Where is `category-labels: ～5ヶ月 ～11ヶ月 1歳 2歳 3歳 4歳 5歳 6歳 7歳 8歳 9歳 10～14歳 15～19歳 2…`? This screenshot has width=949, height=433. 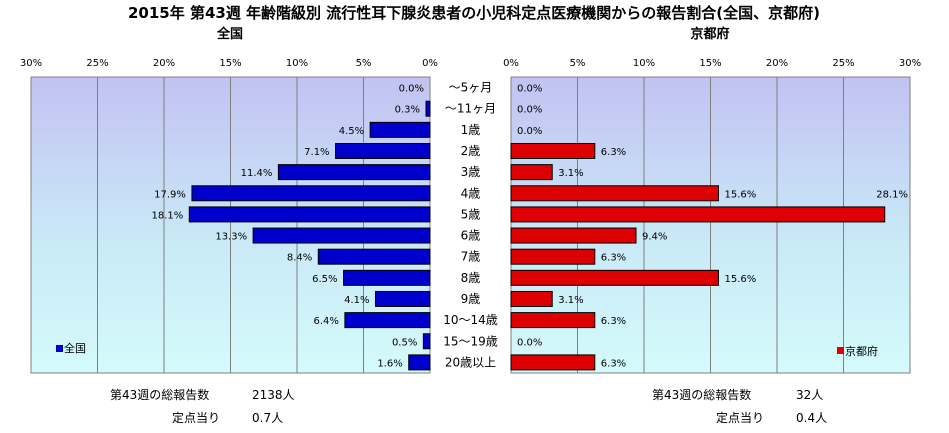 category-labels: ～5ヶ月 ～11ヶ月 1歳 2歳 3歳 4歳 5歳 6歳 7歳 8歳 9歳 10～14歳 15～19歳 2… is located at coordinates (470, 225).